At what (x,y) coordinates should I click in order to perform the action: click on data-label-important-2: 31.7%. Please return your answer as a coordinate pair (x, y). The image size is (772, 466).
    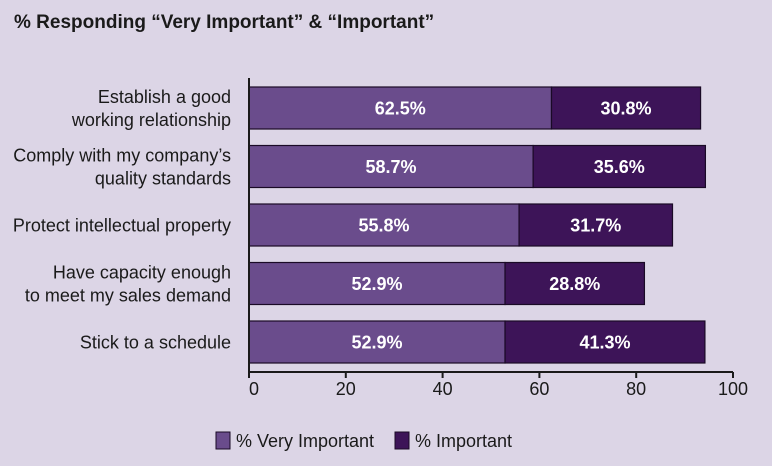
    Looking at the image, I should click on (595, 226).